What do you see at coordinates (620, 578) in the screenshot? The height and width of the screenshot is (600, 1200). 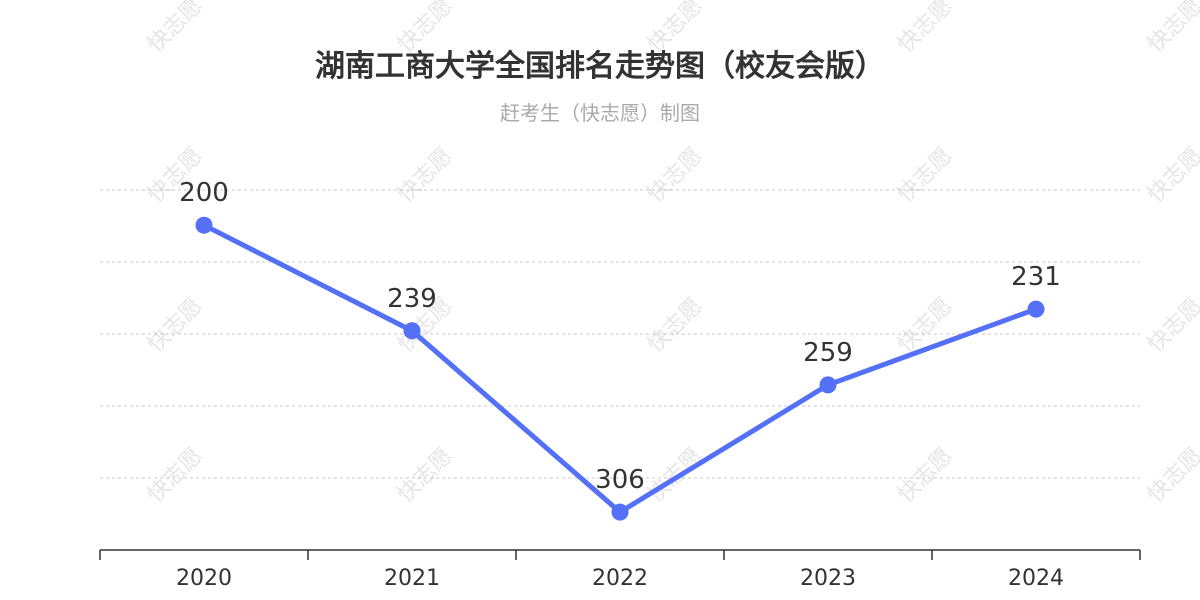 I see `x-tick-label: 2022` at bounding box center [620, 578].